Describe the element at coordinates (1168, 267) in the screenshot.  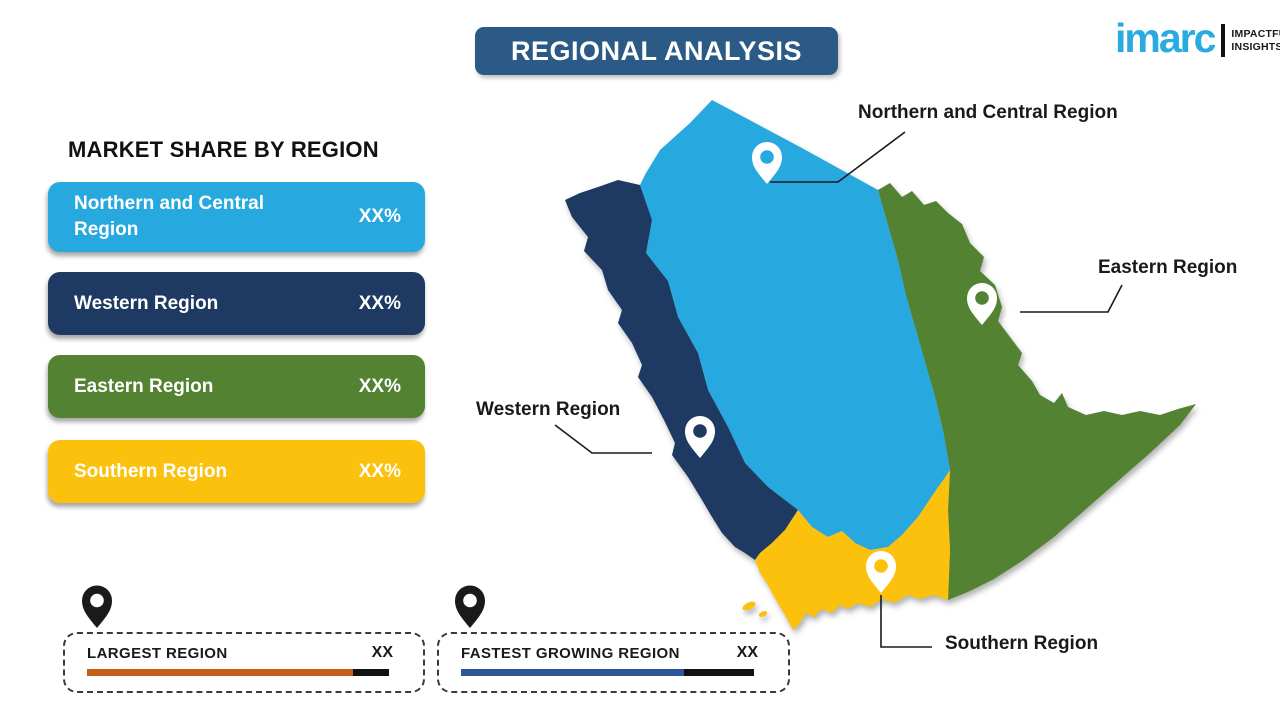
I see `map-label-eastern: Eastern Region` at that location.